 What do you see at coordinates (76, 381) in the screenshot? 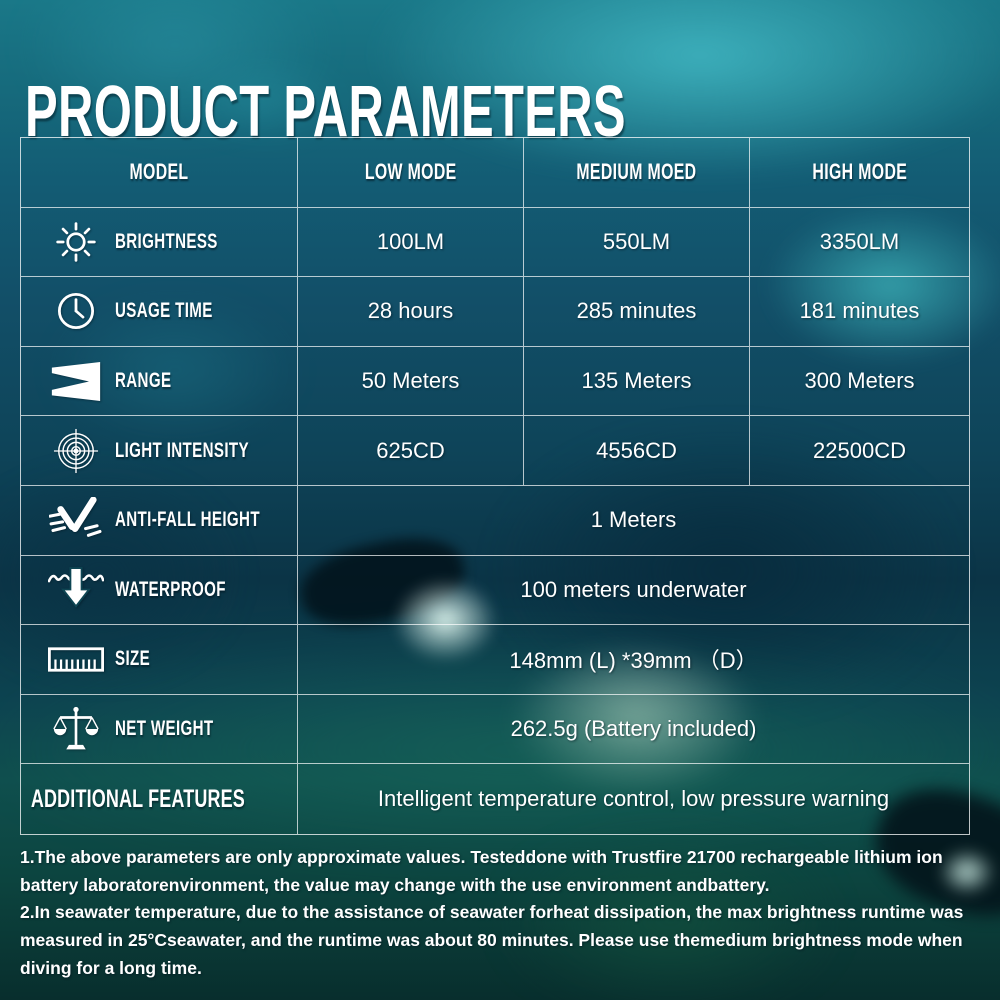
I see `beam-icon` at bounding box center [76, 381].